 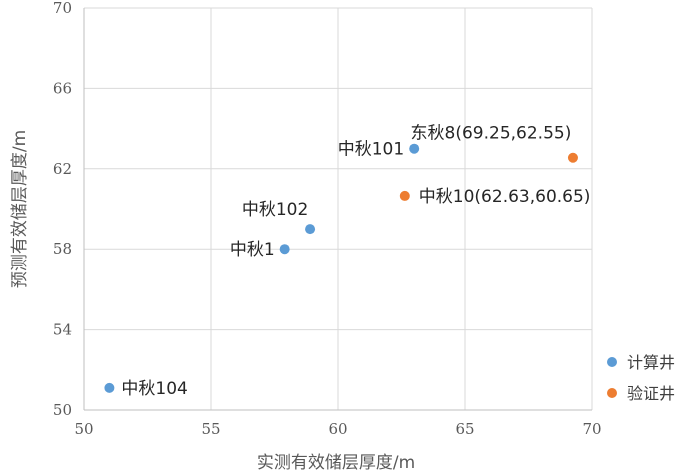 I want to click on x-tick-label: 55, so click(x=210, y=429).